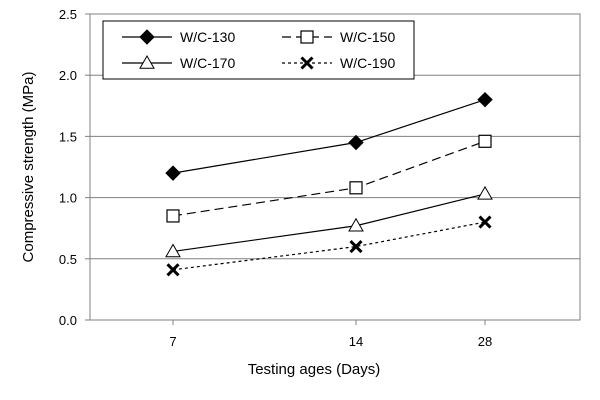  I want to click on legend-entry-1: W/C-130, so click(178, 37).